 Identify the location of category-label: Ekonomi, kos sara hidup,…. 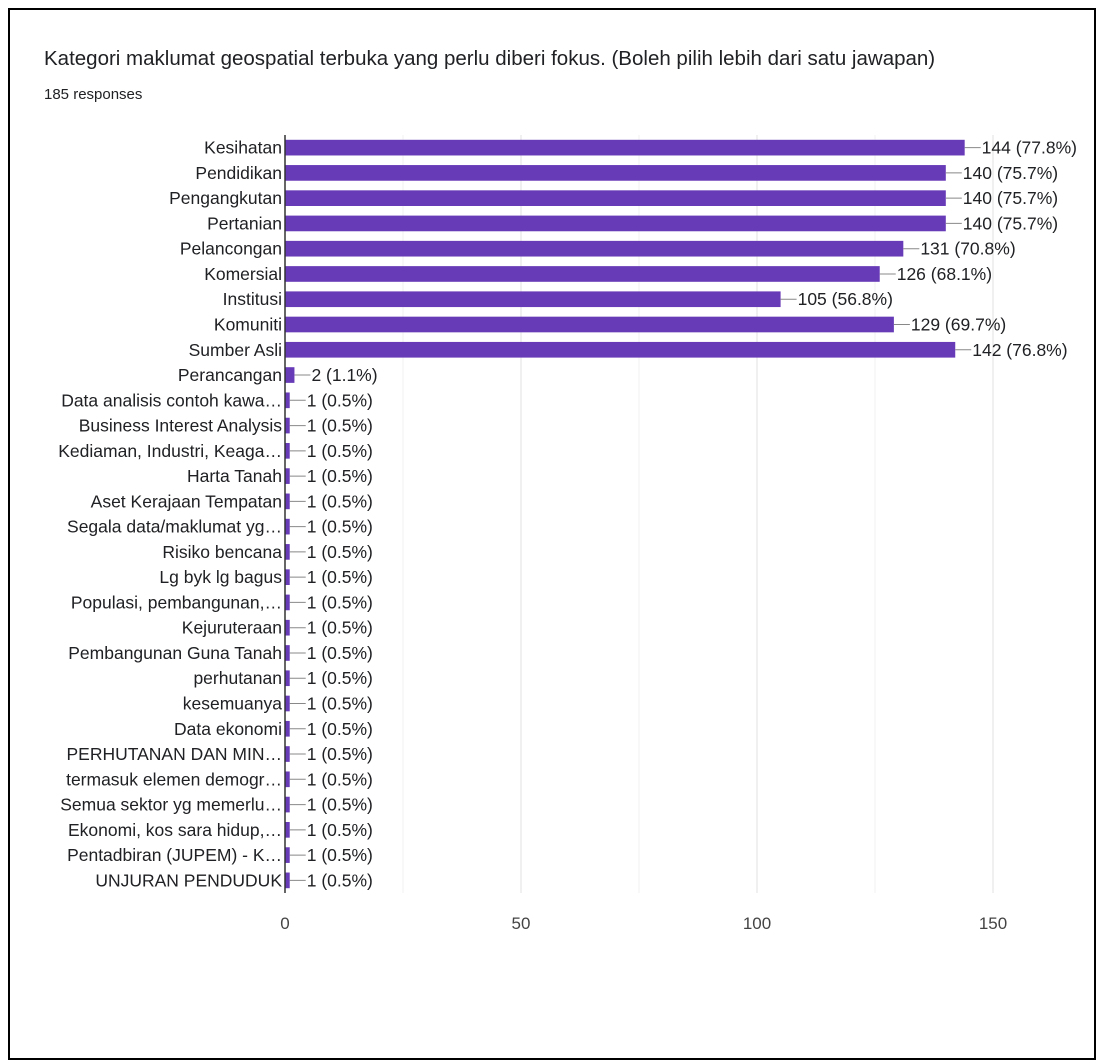
(175, 830).